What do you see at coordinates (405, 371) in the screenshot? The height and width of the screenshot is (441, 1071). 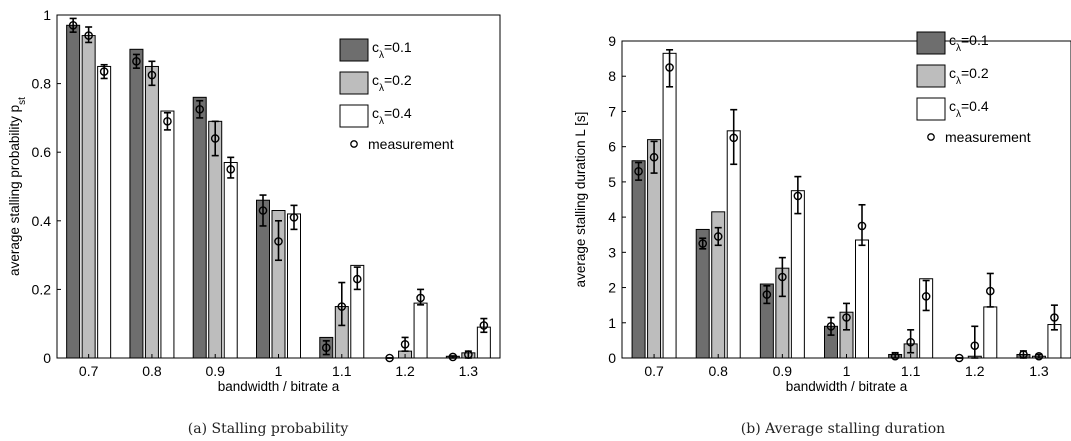 I see `x-tick-label: 1.2` at bounding box center [405, 371].